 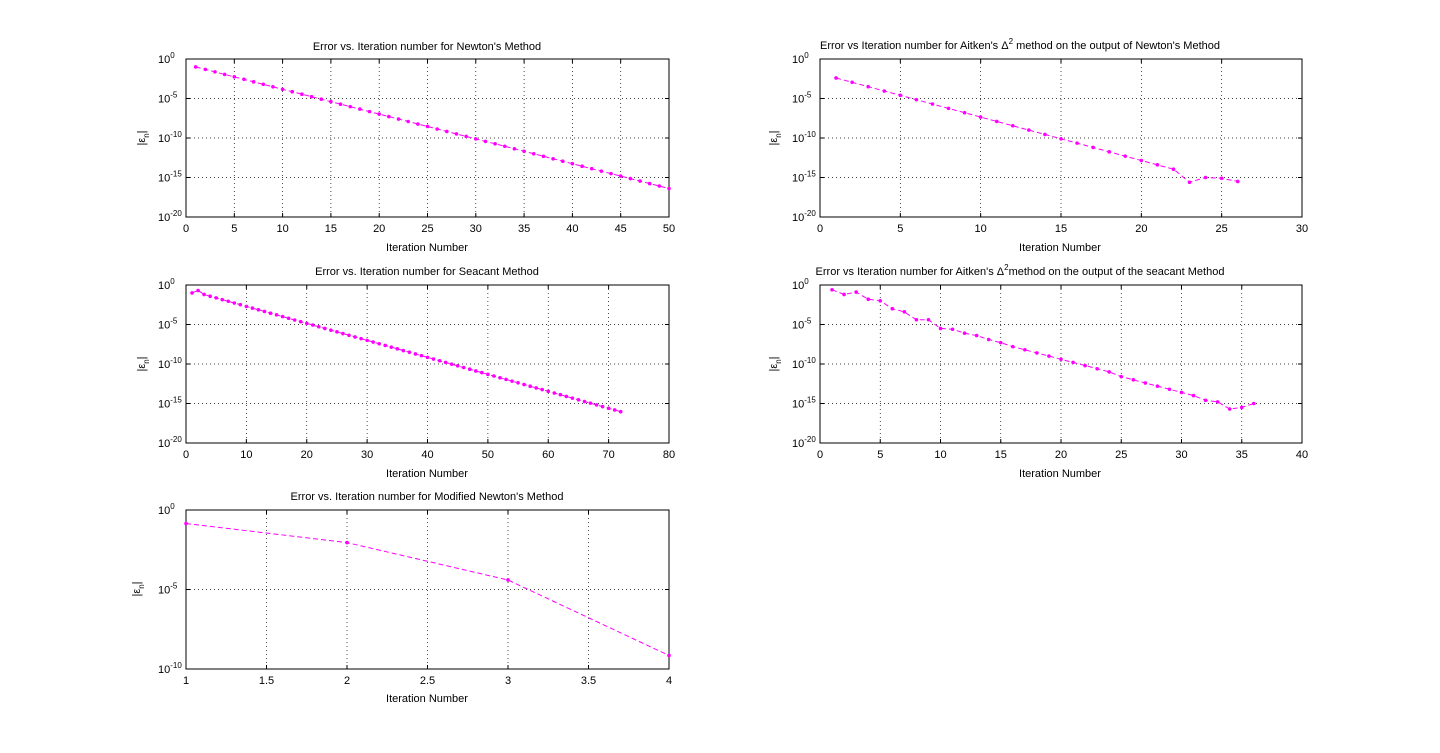 What do you see at coordinates (186, 681) in the screenshot?
I see `x-tick-label: 1` at bounding box center [186, 681].